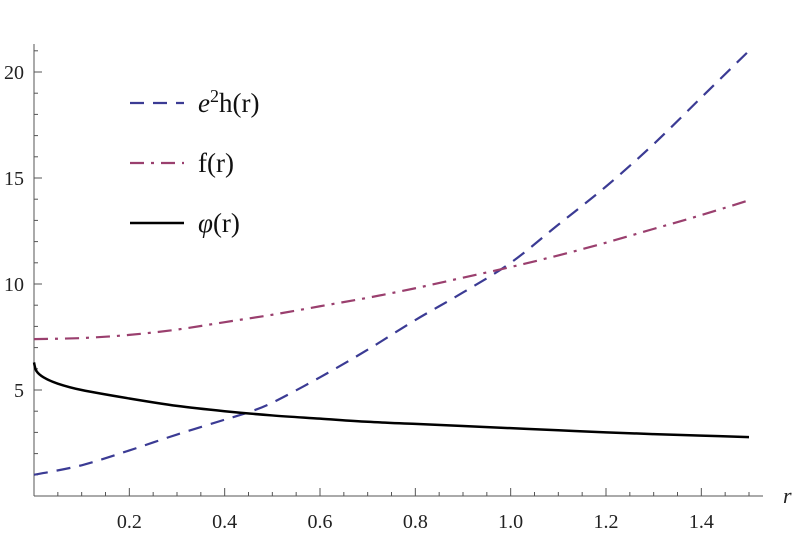 This screenshot has width=796, height=536. I want to click on x-tick-label: 1.4, so click(701, 522).